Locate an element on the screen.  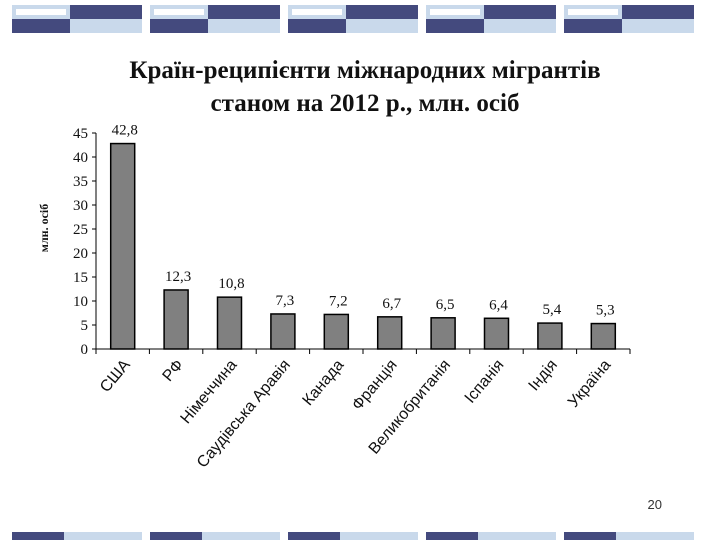
x-tick-label: Україна is located at coordinates (589, 384).